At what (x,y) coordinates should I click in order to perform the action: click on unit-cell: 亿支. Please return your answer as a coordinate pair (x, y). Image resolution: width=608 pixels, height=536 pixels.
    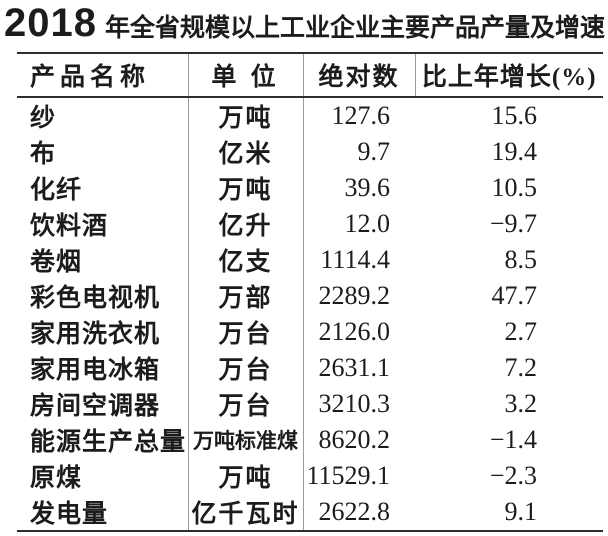
    Looking at the image, I should click on (246, 260).